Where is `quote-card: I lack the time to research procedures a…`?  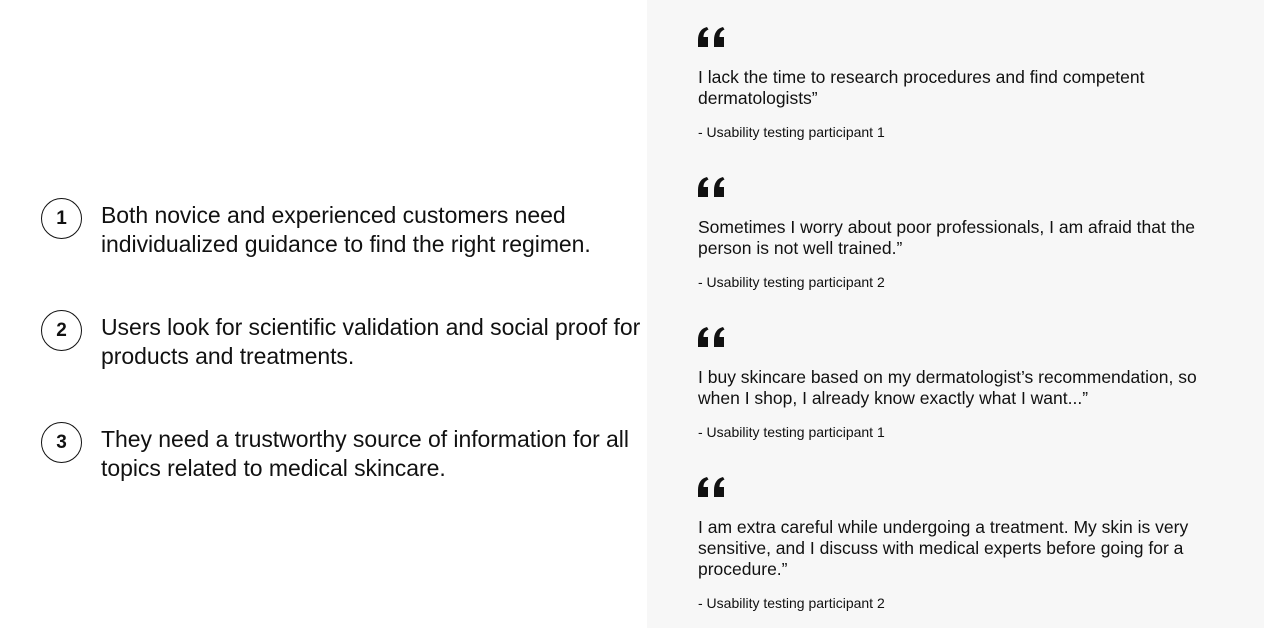 quote-card: I lack the time to research procedures a… is located at coordinates (958, 83).